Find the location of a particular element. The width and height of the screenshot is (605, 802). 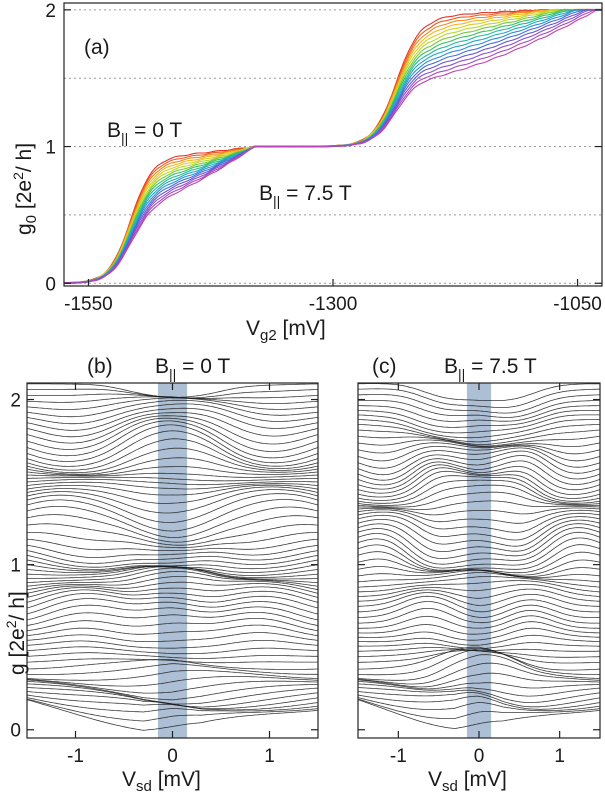

panel-b-xtick-label: 1 is located at coordinates (269, 756).